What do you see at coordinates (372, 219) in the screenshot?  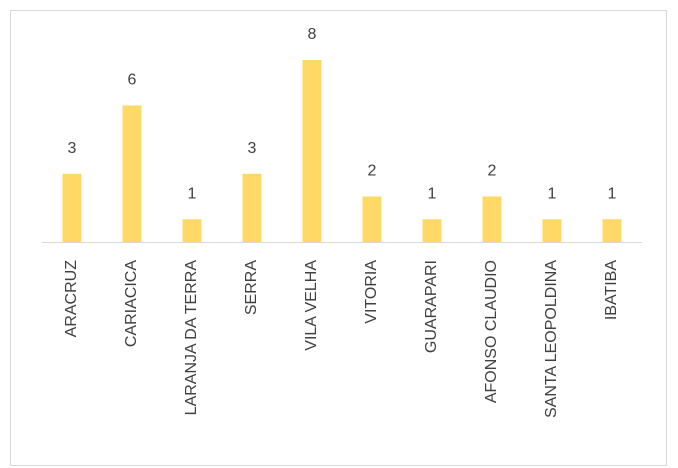 I see `bar-vitoria` at bounding box center [372, 219].